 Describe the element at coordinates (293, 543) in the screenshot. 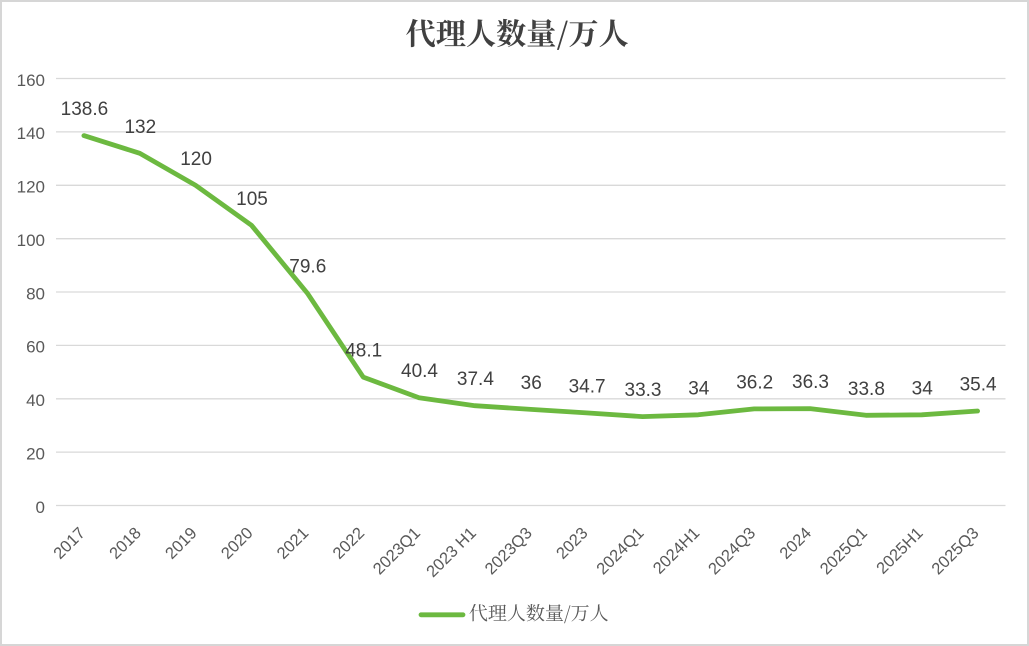

I see `svg-text: 2021` at that location.